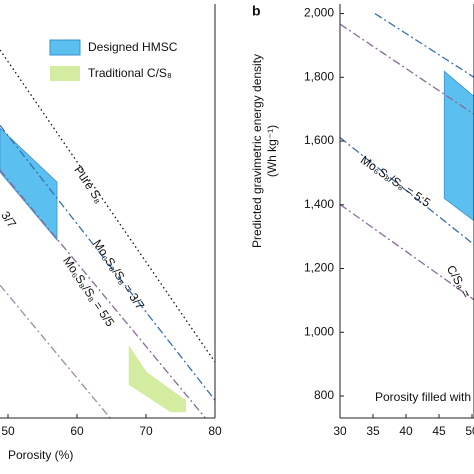  I want to click on x-tick-label: 45, so click(439, 431).